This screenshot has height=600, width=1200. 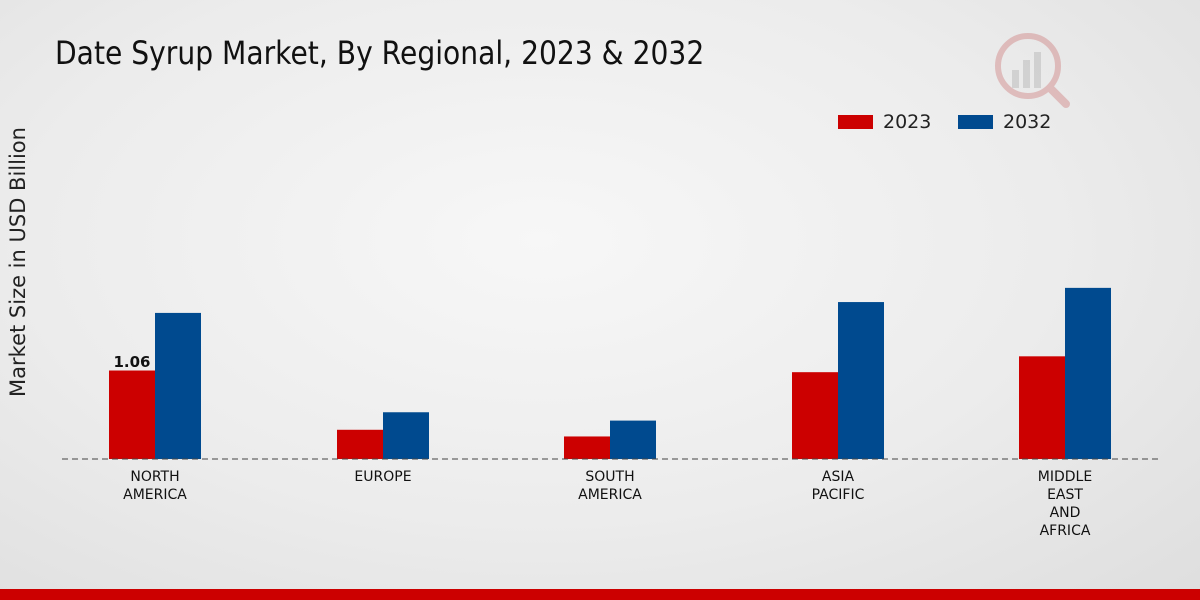 I want to click on logo-watermark-icon, so click(x=1032, y=70).